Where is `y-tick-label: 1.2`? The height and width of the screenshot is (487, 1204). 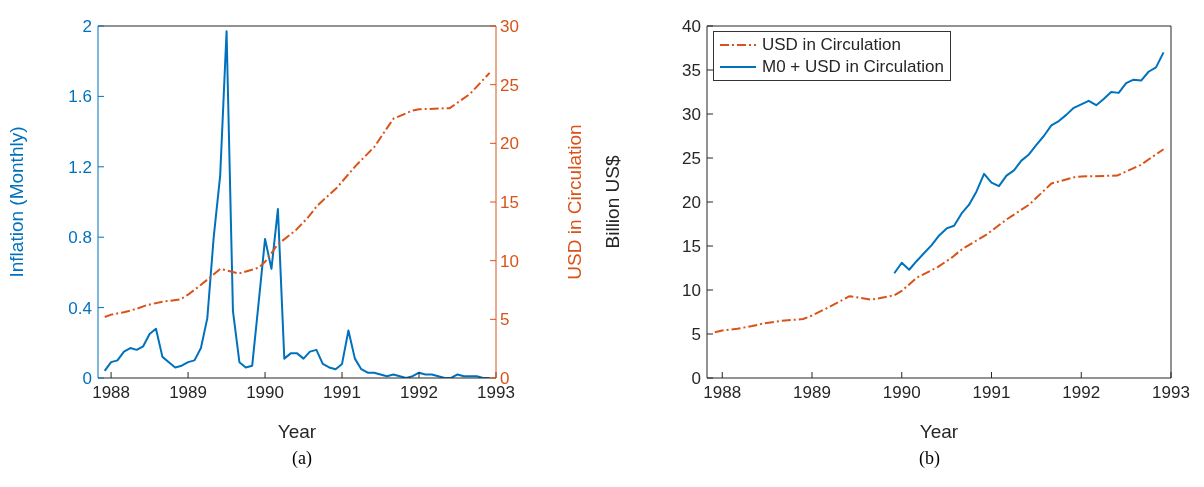 y-tick-label: 1.2 is located at coordinates (80, 167).